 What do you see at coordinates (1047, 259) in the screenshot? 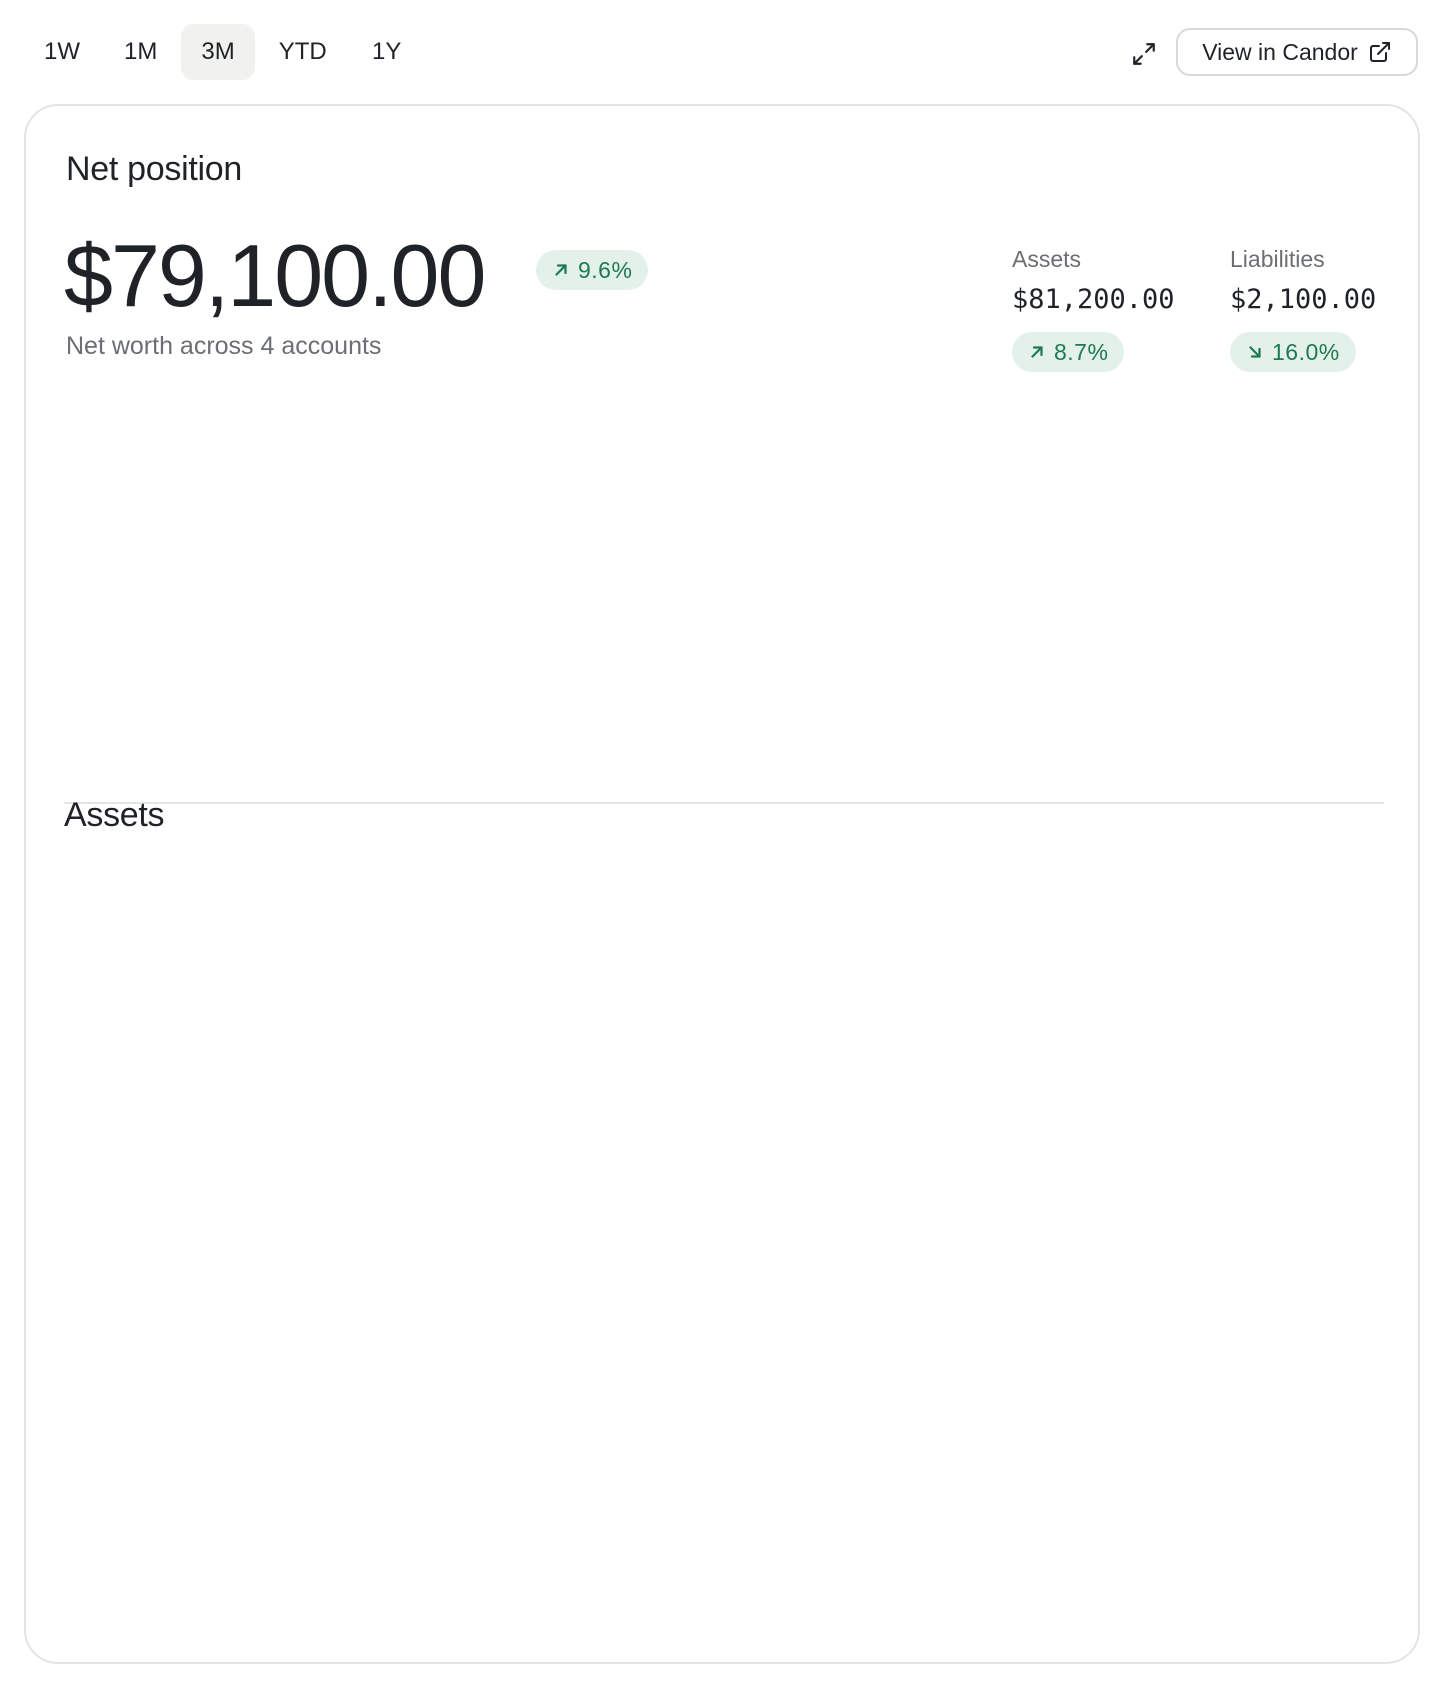
I see `assets-stat-label: Assets` at bounding box center [1047, 259].